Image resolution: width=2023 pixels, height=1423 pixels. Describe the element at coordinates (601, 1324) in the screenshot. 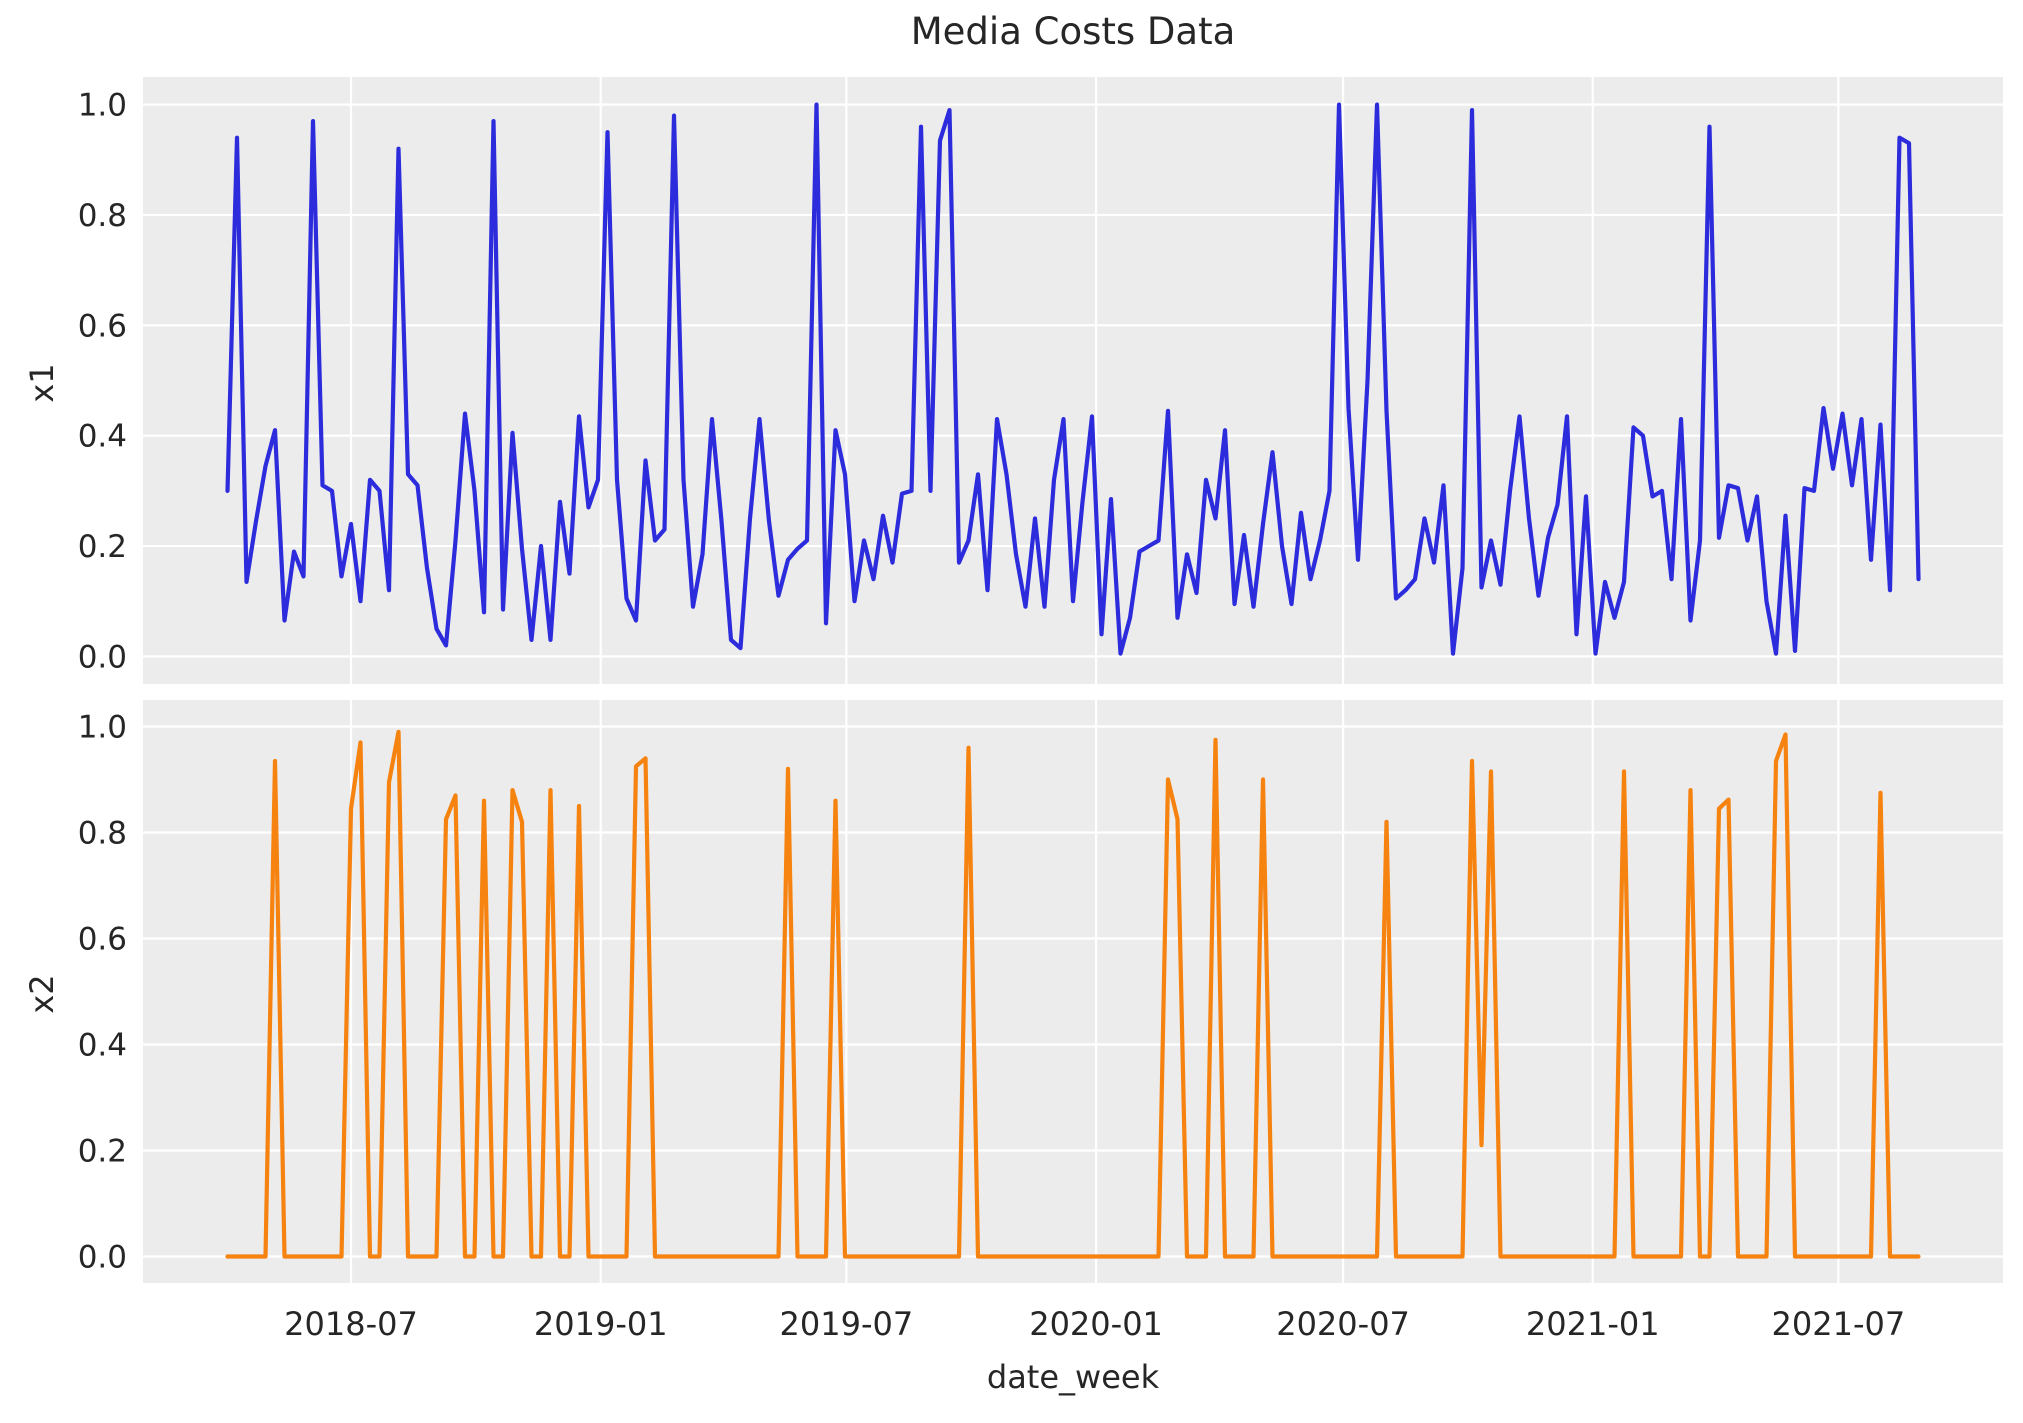

I see `x-tick-label: 2019-01` at that location.